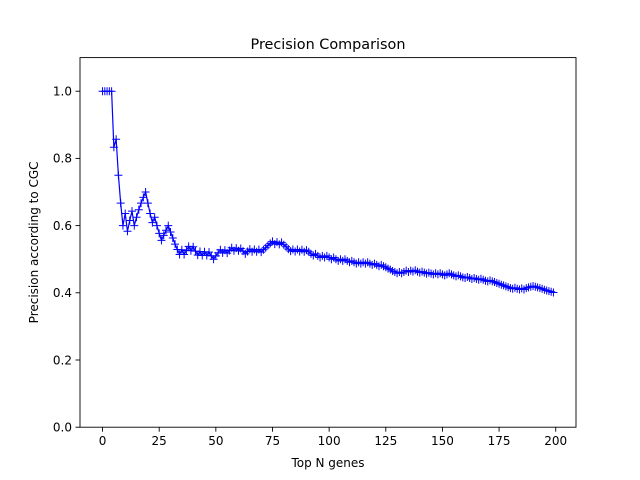 Image resolution: width=640 pixels, height=480 pixels. What do you see at coordinates (62, 360) in the screenshot?
I see `y-tick-label: 0.2` at bounding box center [62, 360].